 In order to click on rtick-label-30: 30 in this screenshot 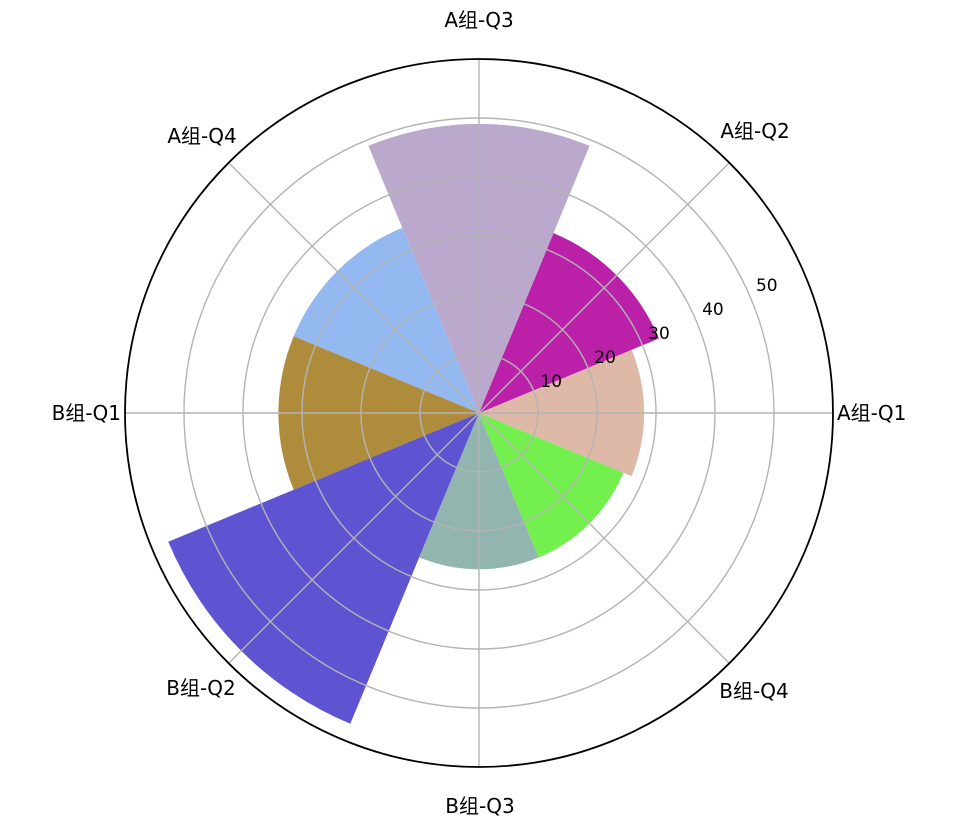, I will do `click(659, 334)`.